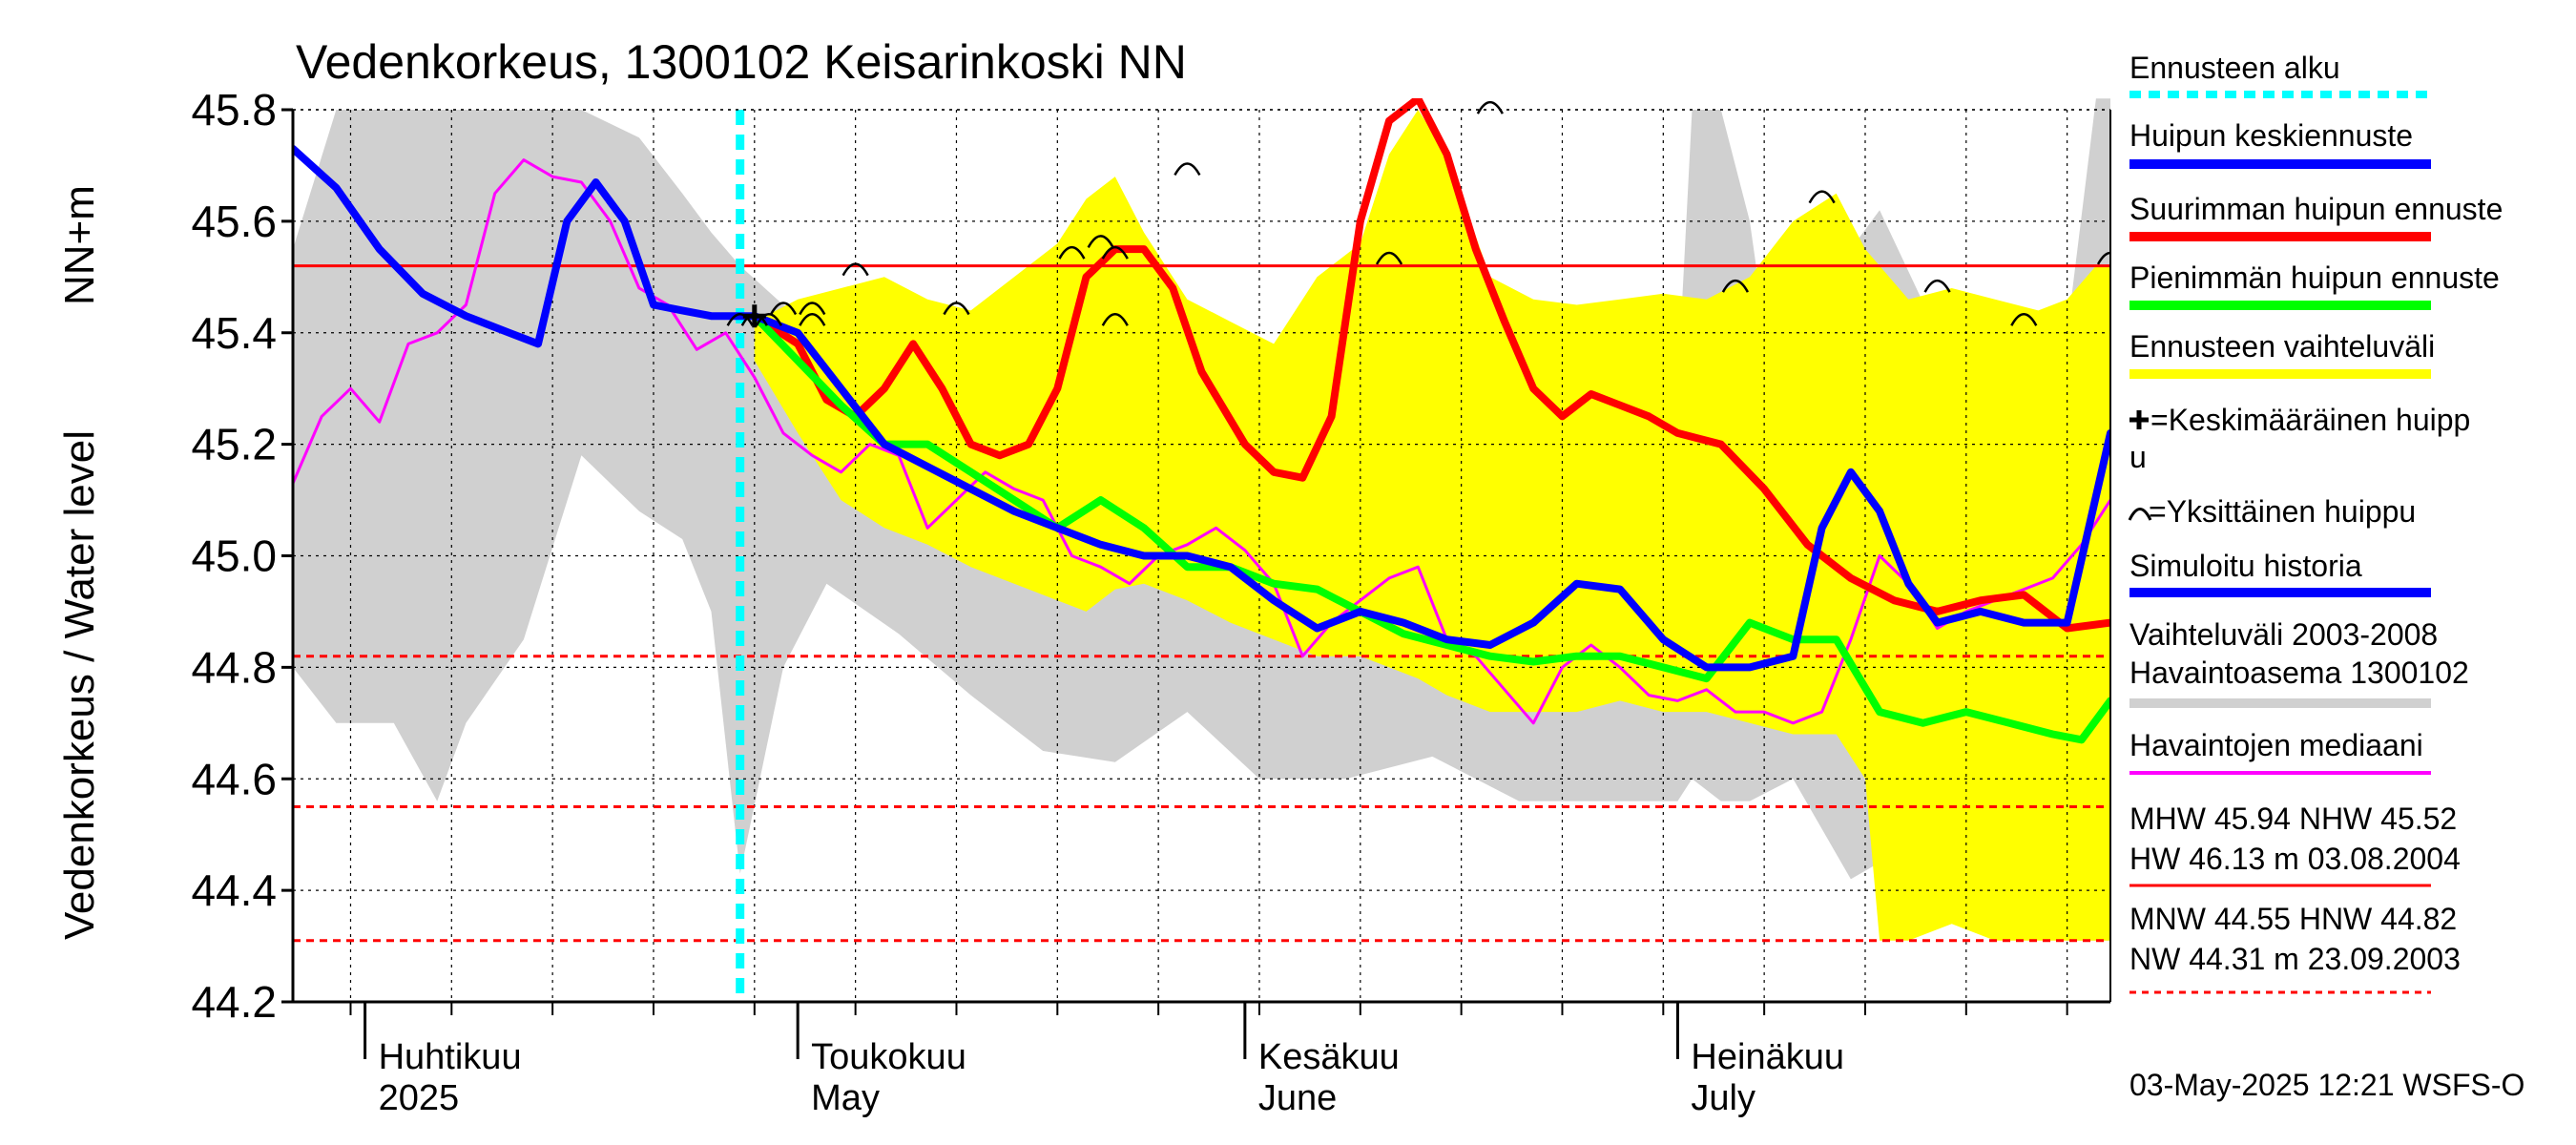 This screenshot has width=2576, height=1145. I want to click on legend-label: Vaihteluväli 2003-2008, so click(2283, 635).